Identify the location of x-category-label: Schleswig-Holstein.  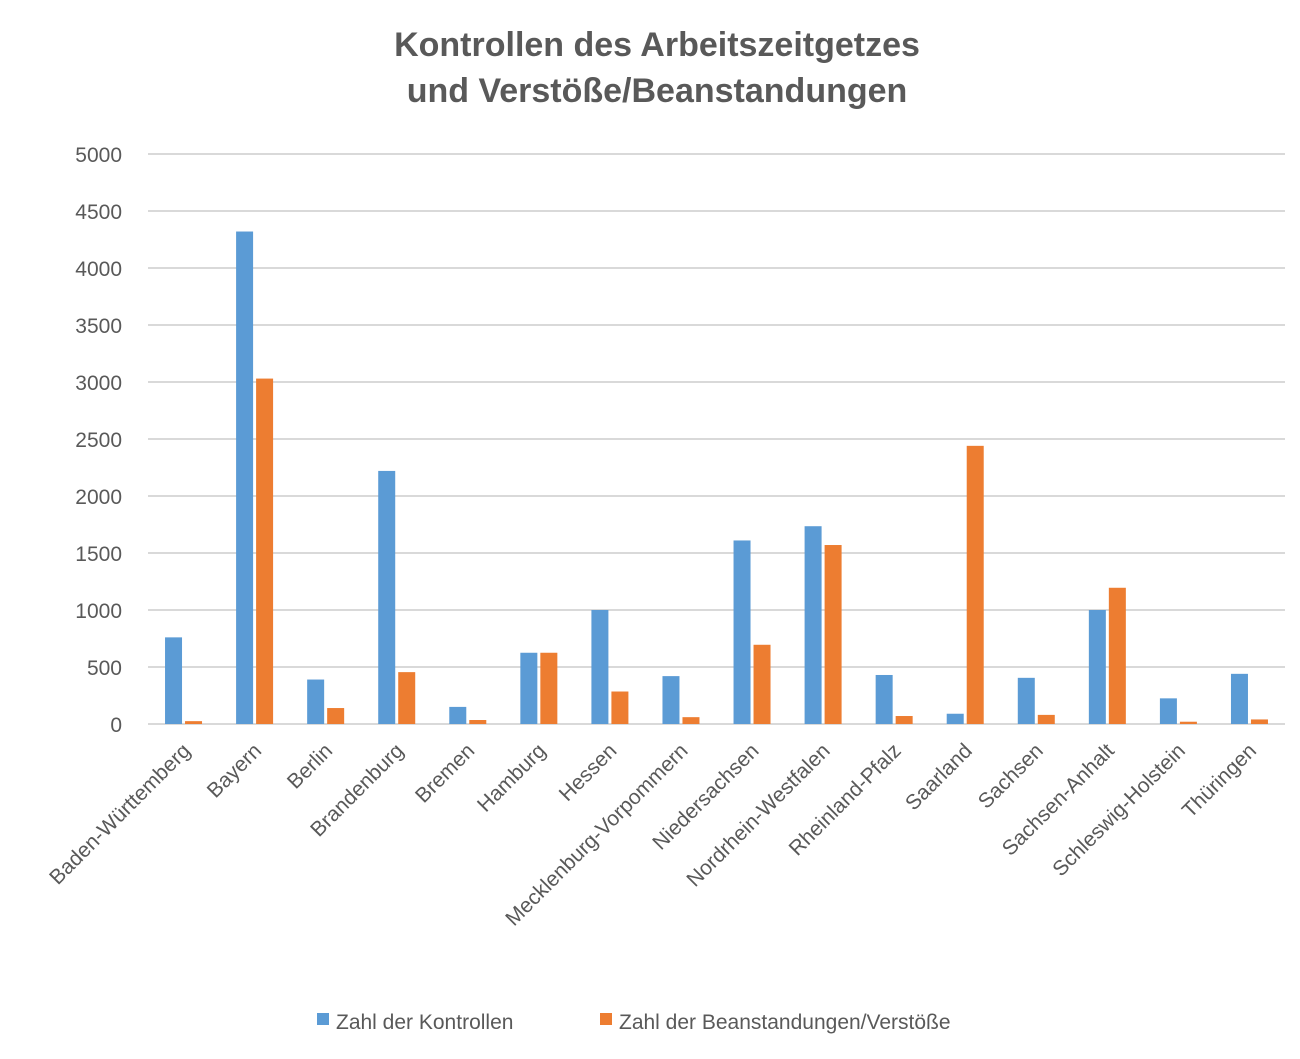
(1119, 810).